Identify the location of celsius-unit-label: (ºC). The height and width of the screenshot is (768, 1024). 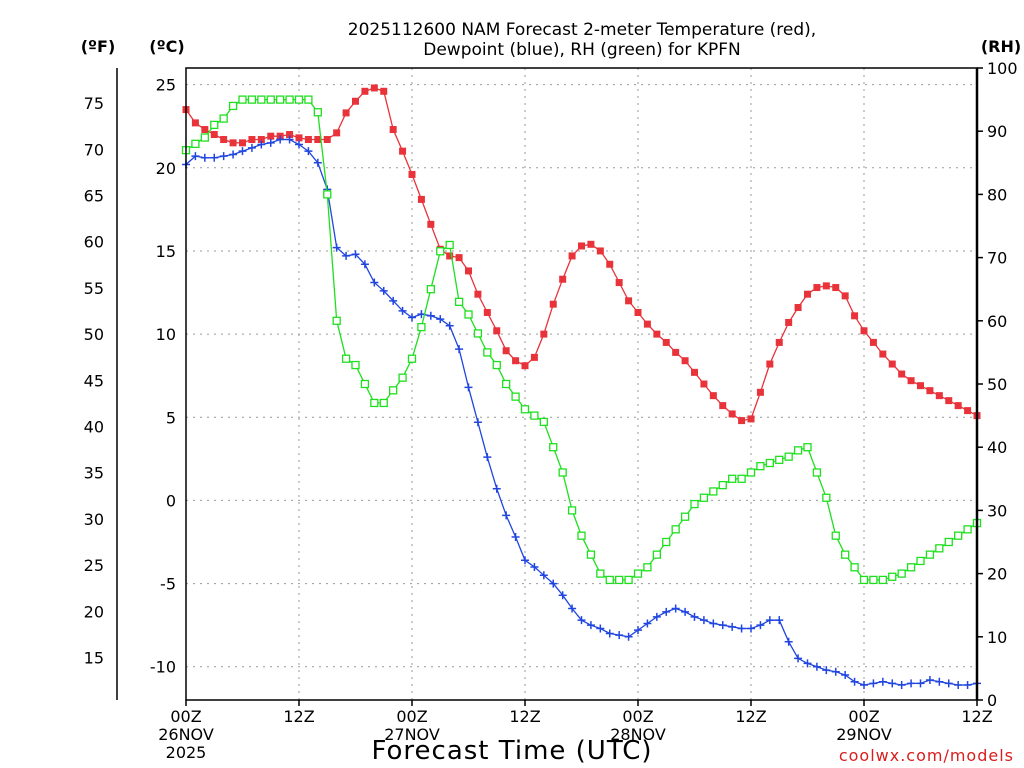
(166, 46).